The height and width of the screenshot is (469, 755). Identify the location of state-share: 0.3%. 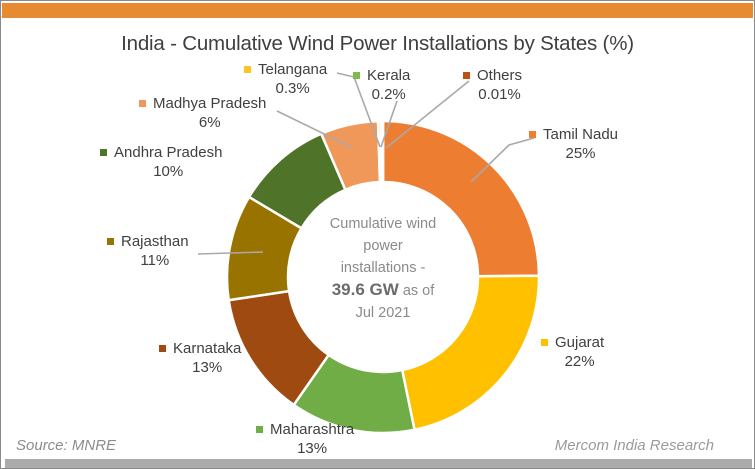
(292, 88).